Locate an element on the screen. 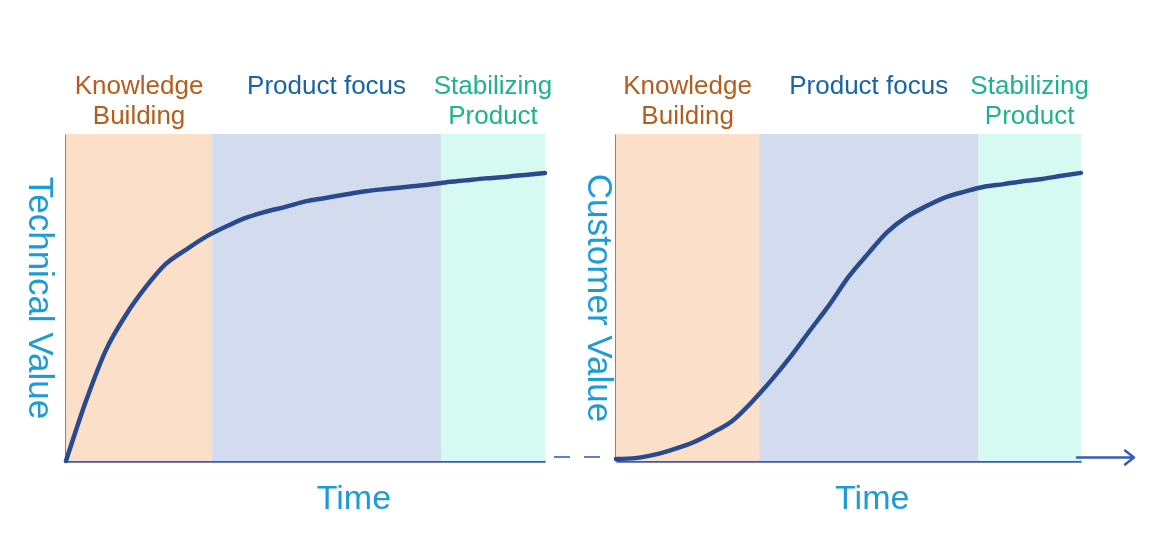 This screenshot has height=546, width=1155. y-axis-title: Technical Value is located at coordinates (41, 298).